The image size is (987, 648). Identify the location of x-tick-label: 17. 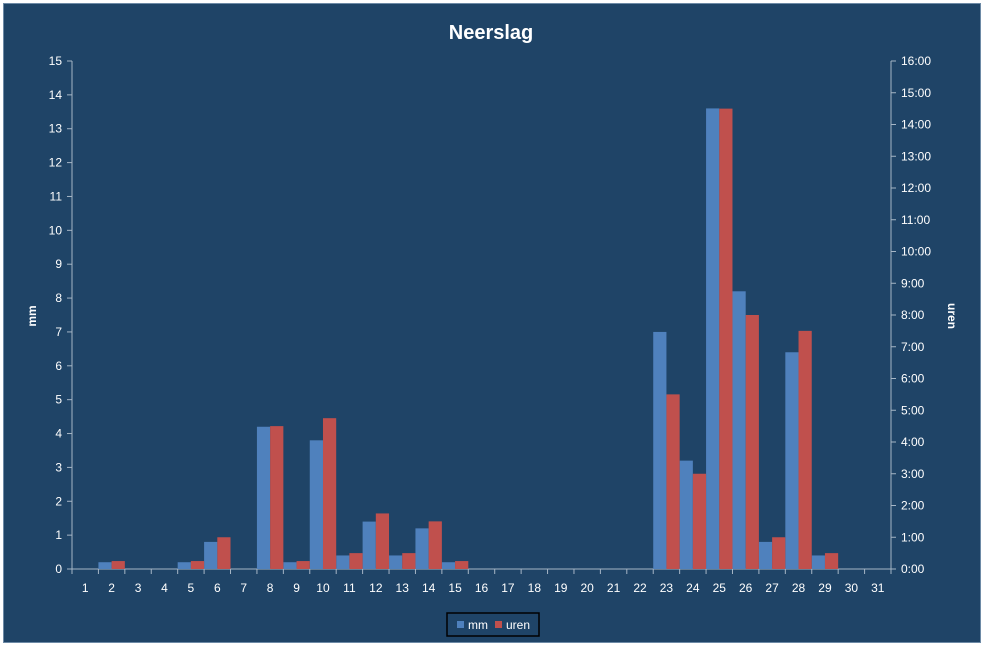
(508, 588).